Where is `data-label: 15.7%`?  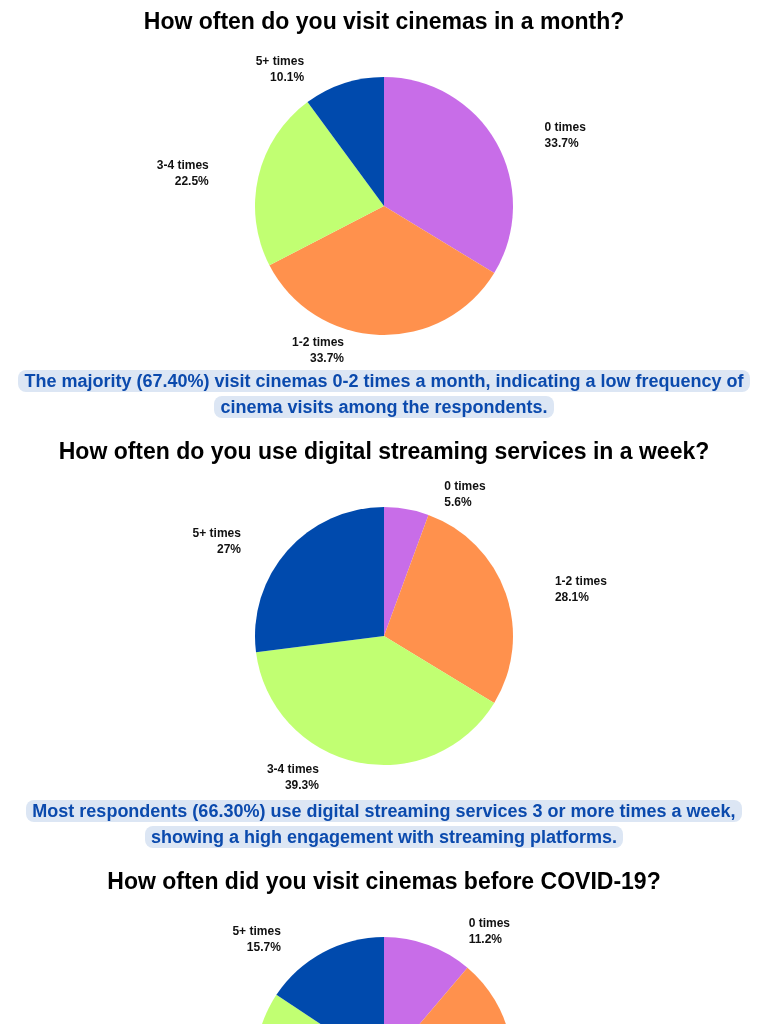
data-label: 15.7% is located at coordinates (264, 947).